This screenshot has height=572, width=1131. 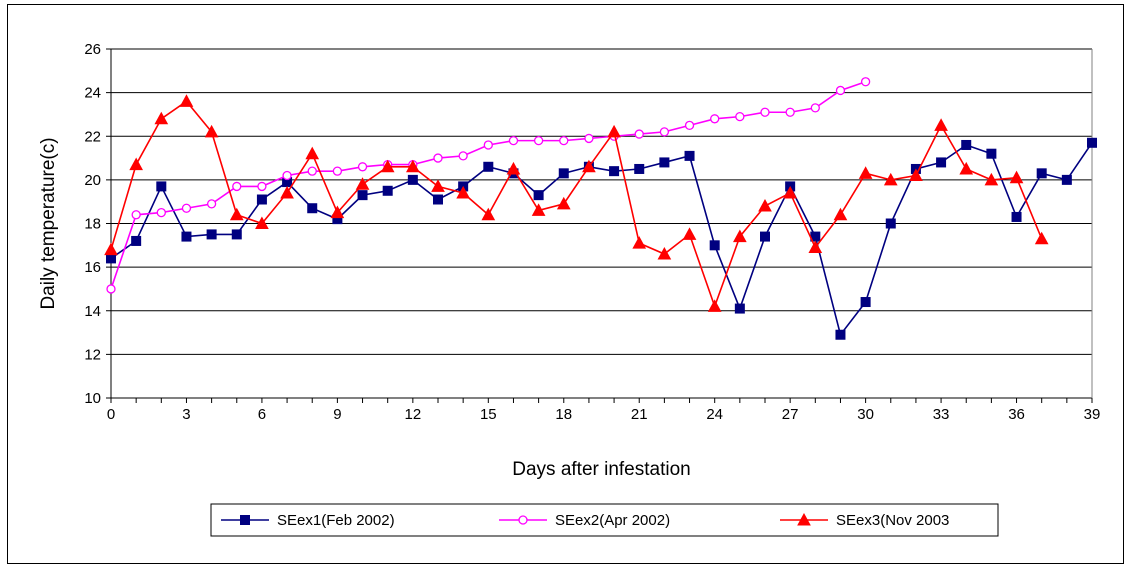 I want to click on x-axis-title: Days after infestation, so click(x=601, y=469).